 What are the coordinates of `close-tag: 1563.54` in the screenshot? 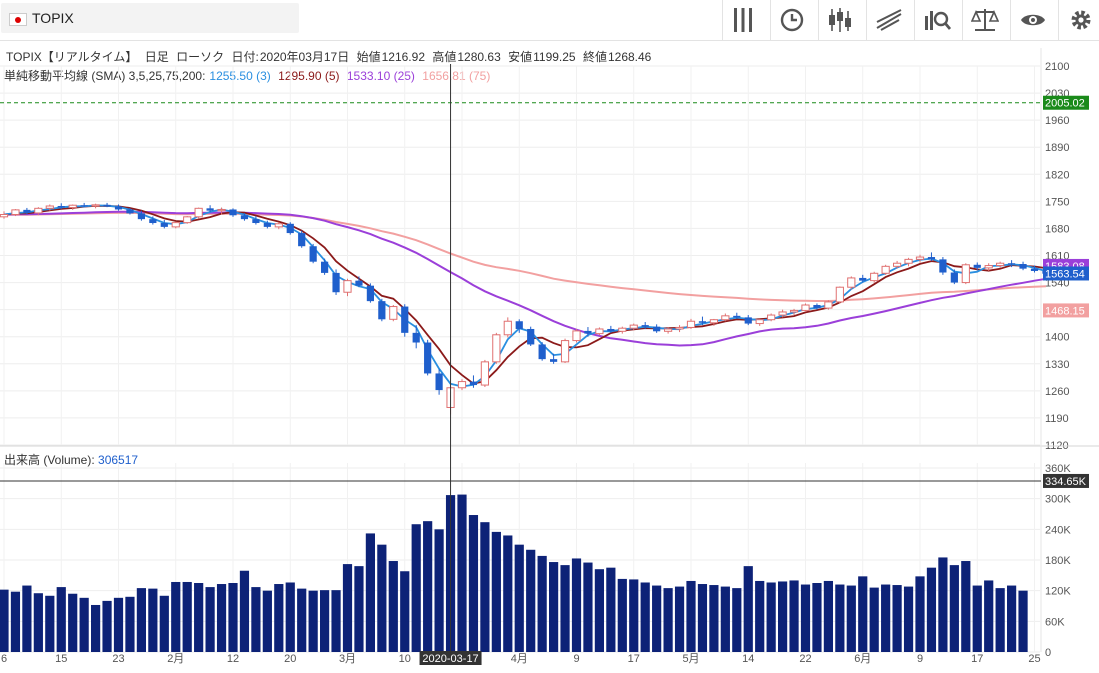 It's located at (1065, 274).